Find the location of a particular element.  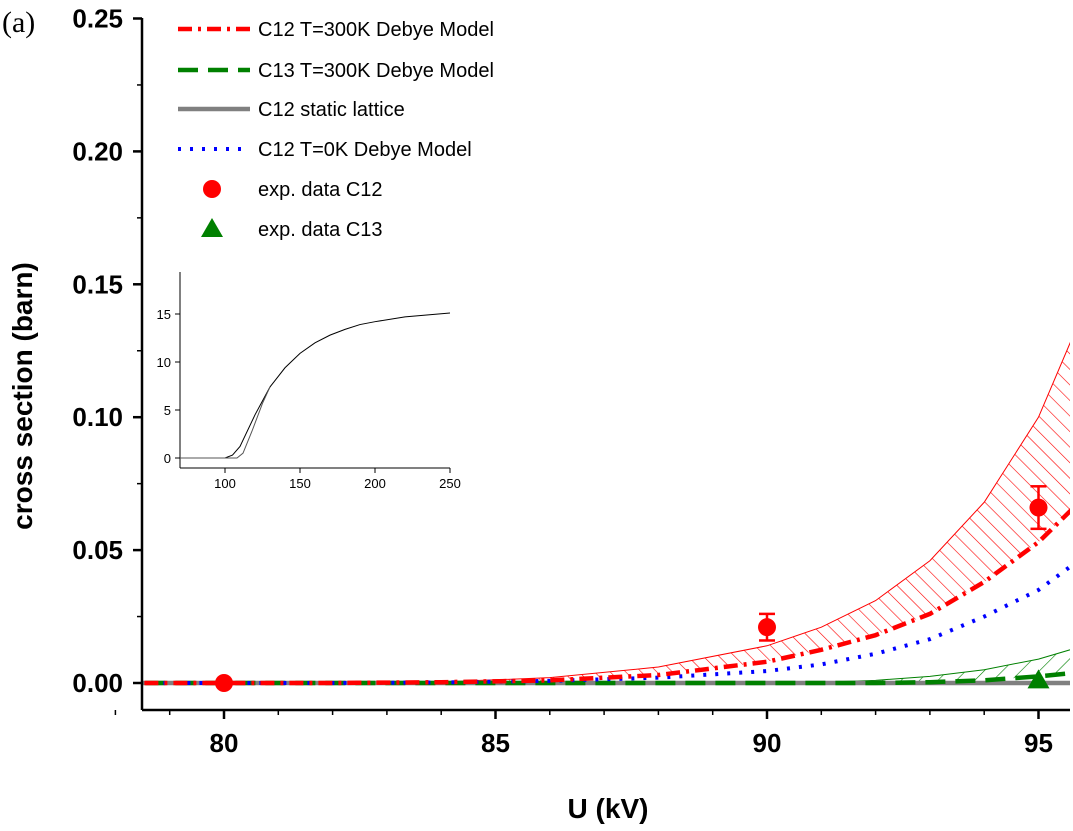

x-ticks: 80859095100105110 is located at coordinates (583, 734).